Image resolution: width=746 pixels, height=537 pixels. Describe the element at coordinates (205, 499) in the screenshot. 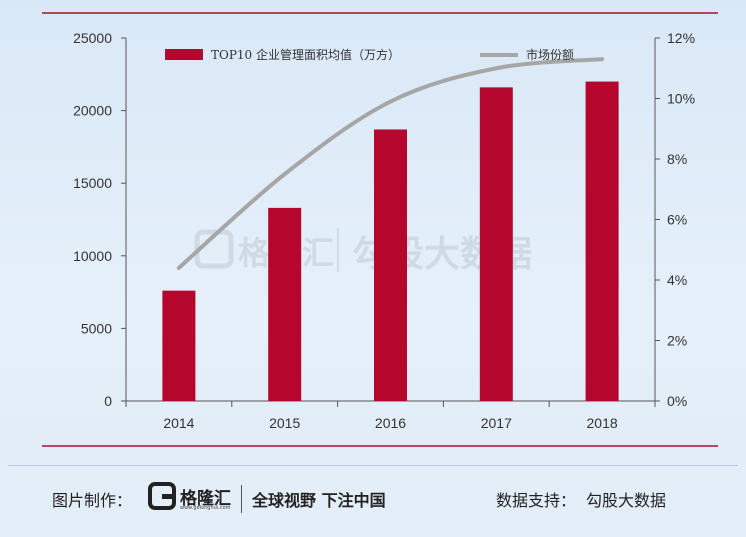

I see `logo-name: 格隆汇` at that location.